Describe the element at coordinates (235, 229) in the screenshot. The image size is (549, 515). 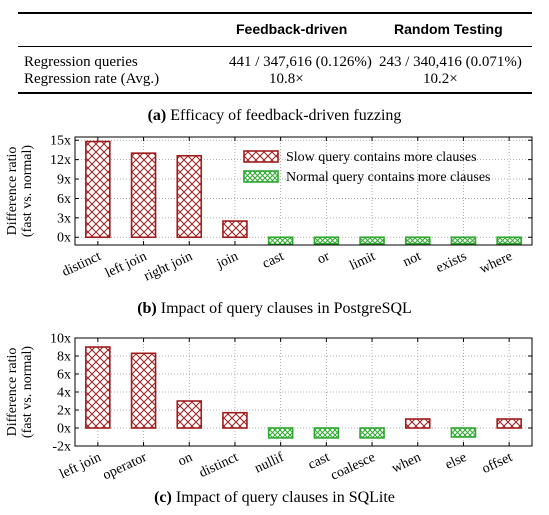
I see `bar-join` at that location.